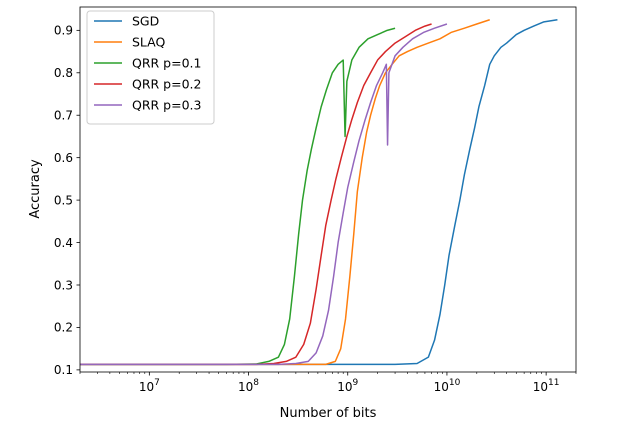  What do you see at coordinates (447, 386) in the screenshot?
I see `x-tick-label: 10¹⁰` at bounding box center [447, 386].